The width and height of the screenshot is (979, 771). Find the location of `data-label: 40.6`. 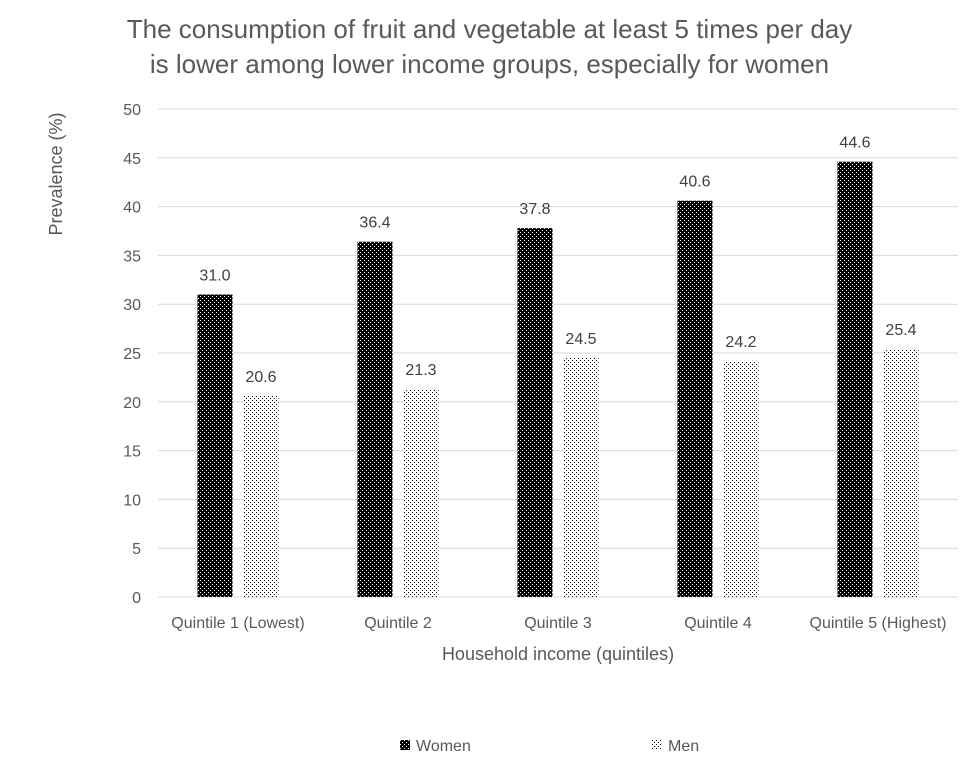

data-label: 40.6 is located at coordinates (694, 182).